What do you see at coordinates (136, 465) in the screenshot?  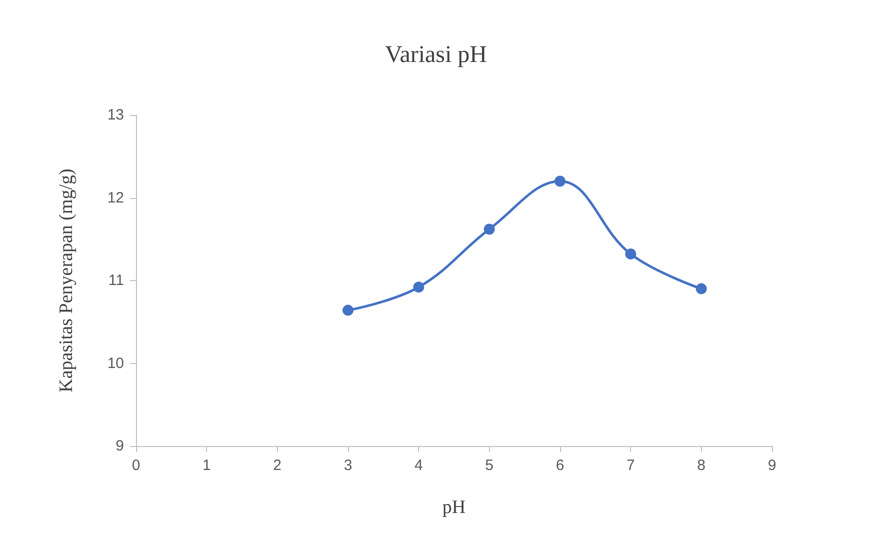 I see `x-tick-label: 0` at bounding box center [136, 465].